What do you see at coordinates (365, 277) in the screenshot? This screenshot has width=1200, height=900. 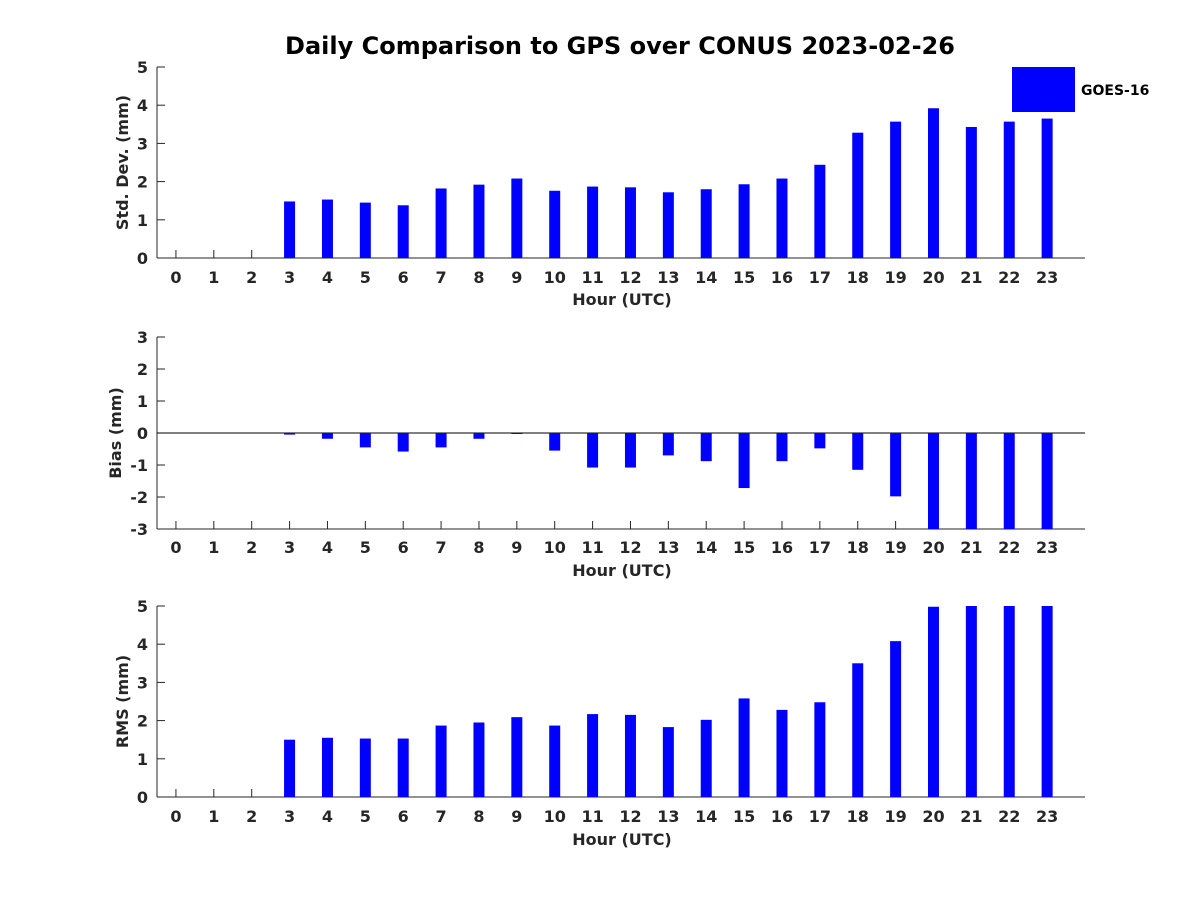 I see `std-dev-x-tick-label: 5` at bounding box center [365, 277].